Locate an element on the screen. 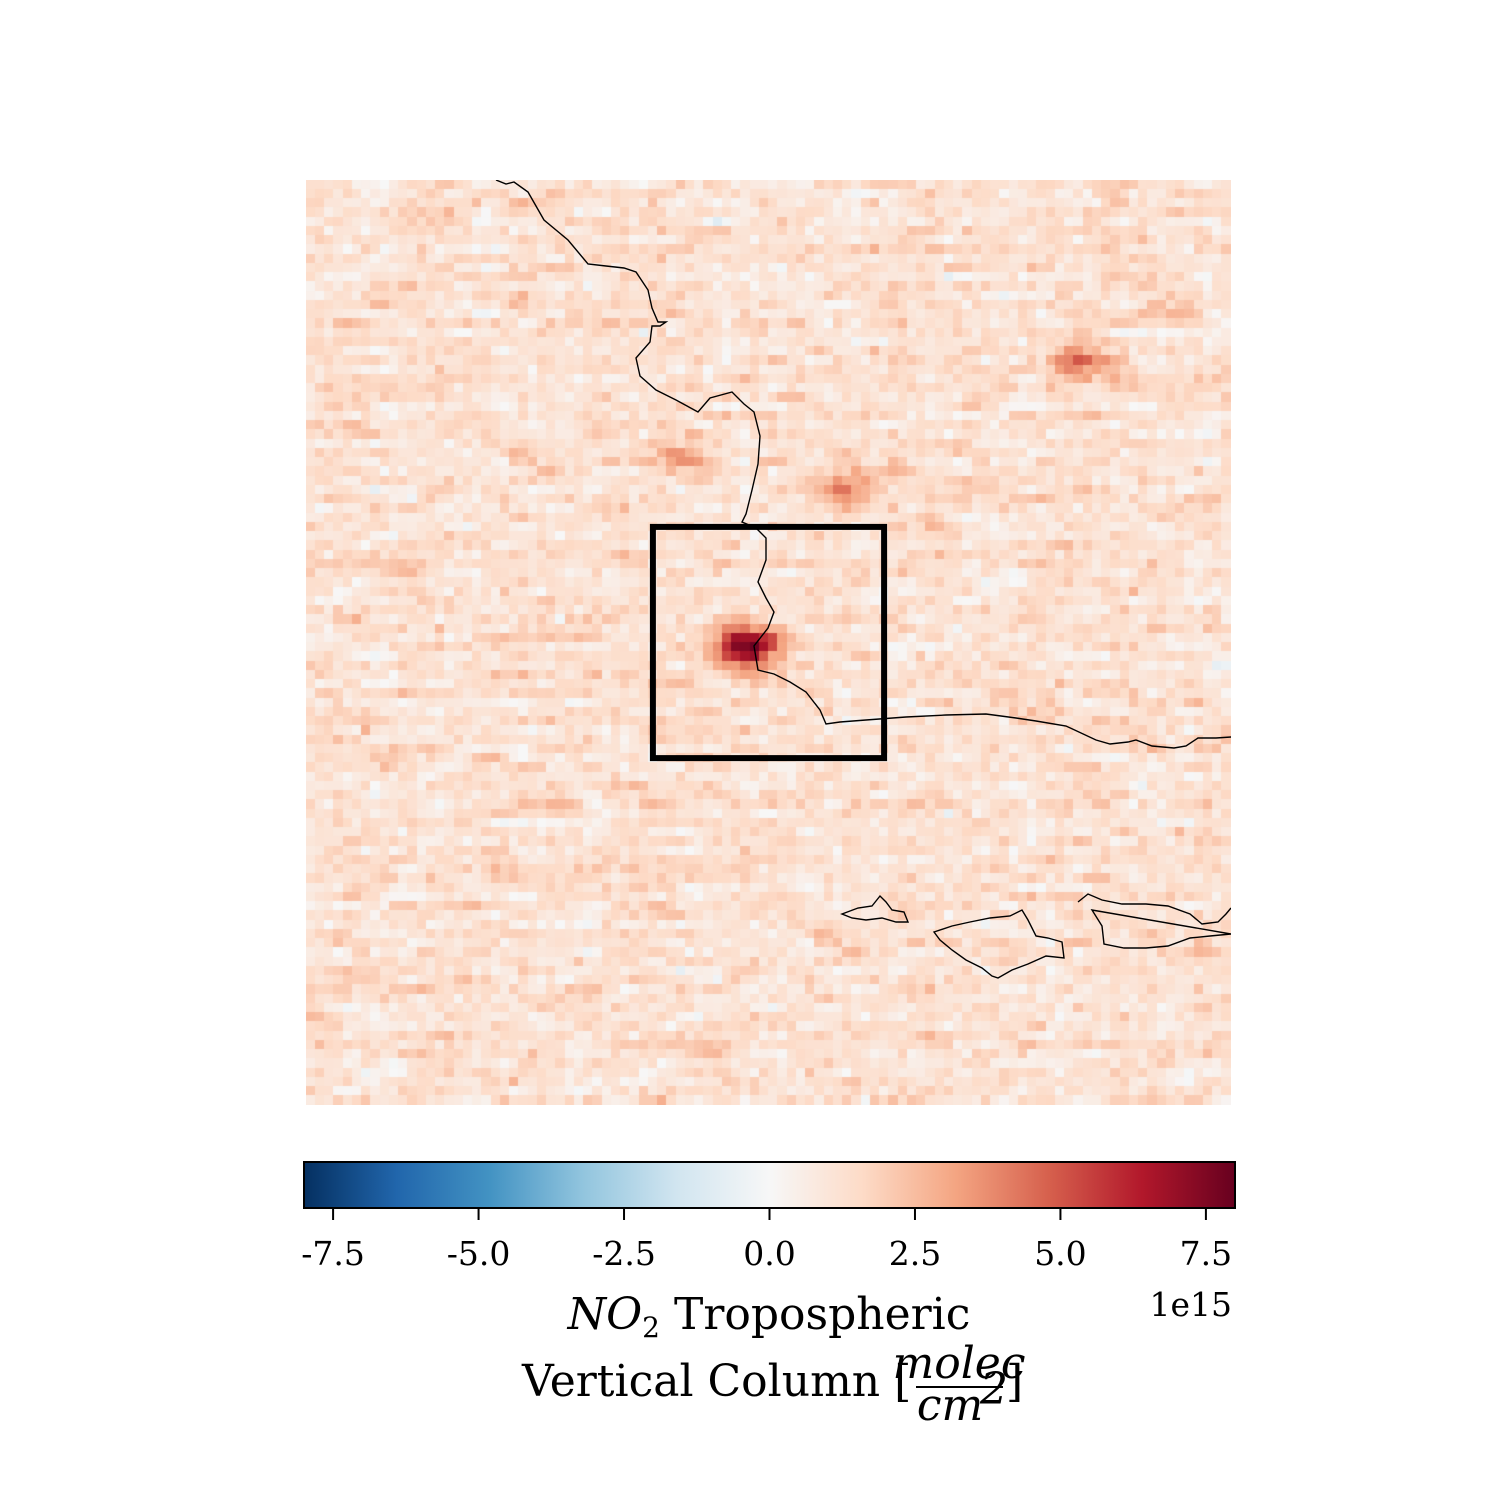  colorbar-tick-label: -7.5 is located at coordinates (333, 1253).